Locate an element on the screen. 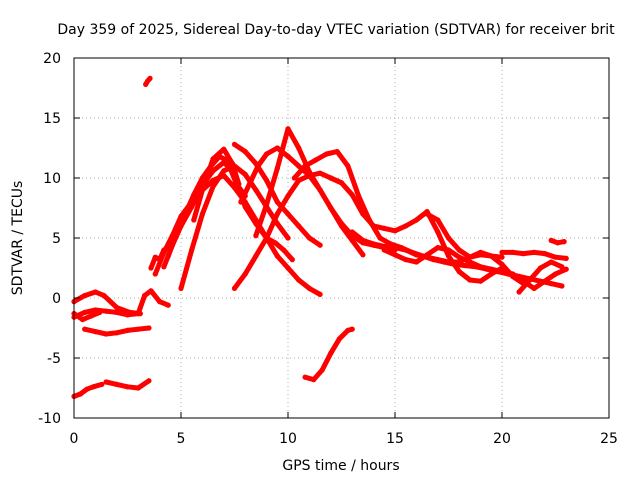 This screenshot has height=480, width=640. y-tick-label: 5 is located at coordinates (56, 239).